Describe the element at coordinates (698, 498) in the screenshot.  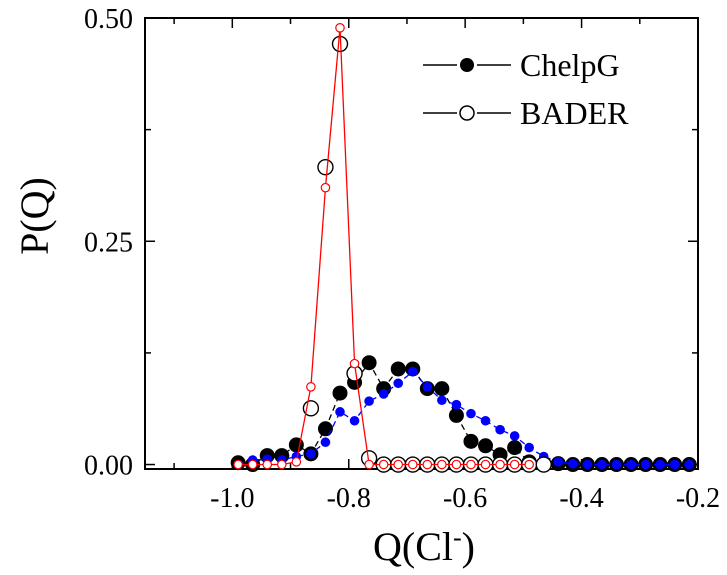
I see `x-tick-label: -0.2` at that location.